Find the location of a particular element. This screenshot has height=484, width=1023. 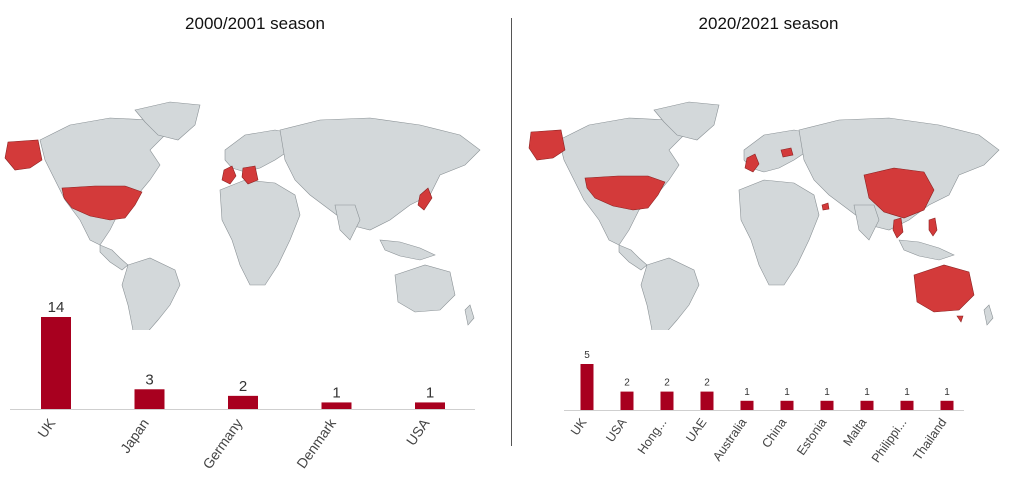

bar-category-label: Estonia is located at coordinates (811, 437).